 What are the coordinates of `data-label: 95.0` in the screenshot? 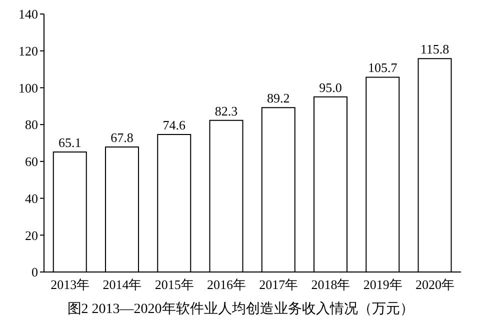 It's located at (330, 87).